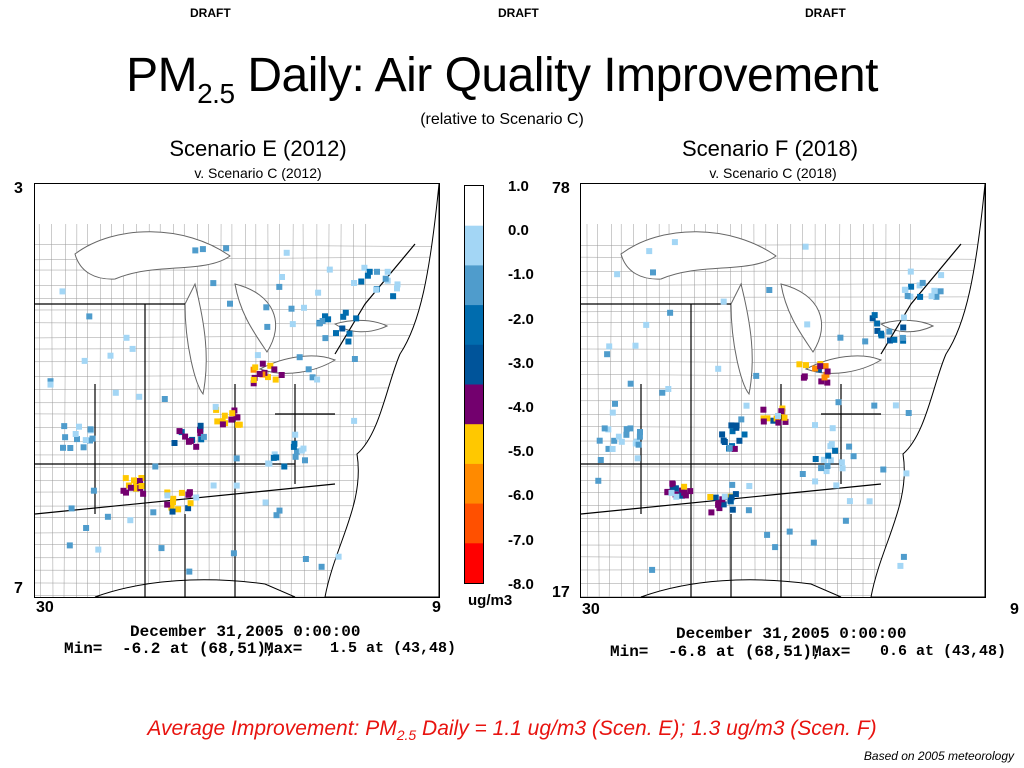 Image resolution: width=1024 pixels, height=768 pixels. Describe the element at coordinates (283, 649) in the screenshot. I see `map-e-max-label: Max=` at that location.